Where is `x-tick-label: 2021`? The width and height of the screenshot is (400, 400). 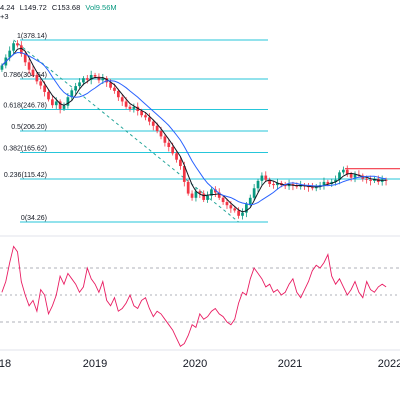
x-tick-label: 2021 is located at coordinates (290, 364).